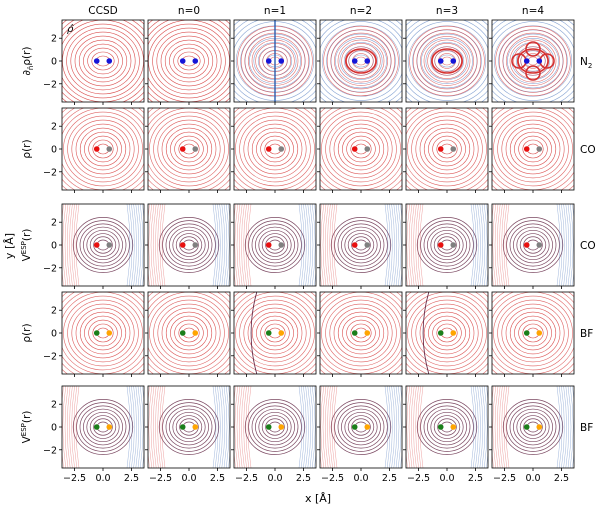 This screenshot has height=510, width=598. What do you see at coordinates (316, 11) in the screenshot?
I see `column-titles: CCSD n=0 n=1 n=2 n=3 n=4` at bounding box center [316, 11].